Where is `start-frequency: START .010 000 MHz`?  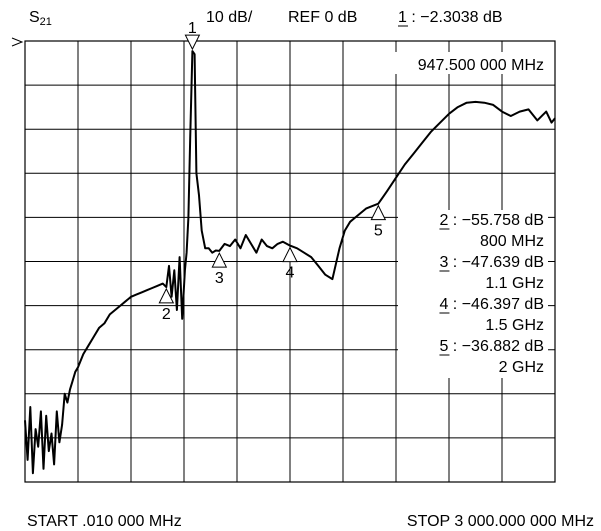 start-frequency: START .010 000 MHz is located at coordinates (104, 521).